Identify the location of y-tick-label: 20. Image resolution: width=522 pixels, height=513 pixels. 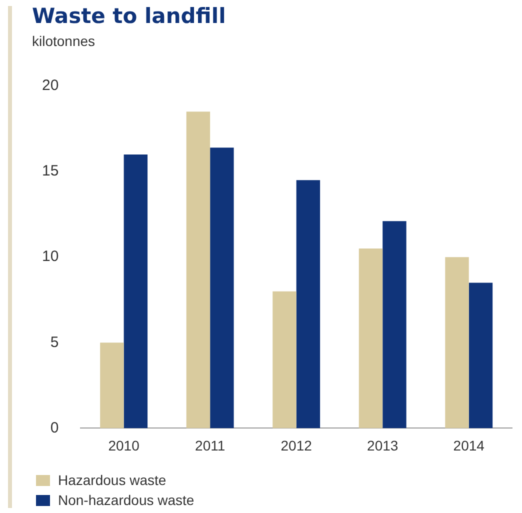
(50, 85).